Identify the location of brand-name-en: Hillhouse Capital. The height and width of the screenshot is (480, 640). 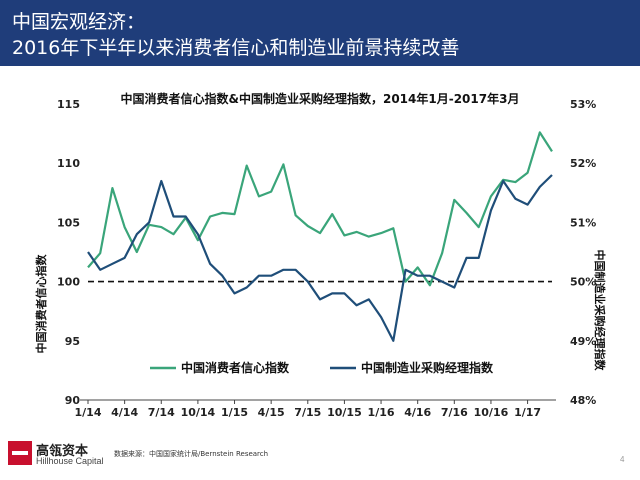
(70, 461).